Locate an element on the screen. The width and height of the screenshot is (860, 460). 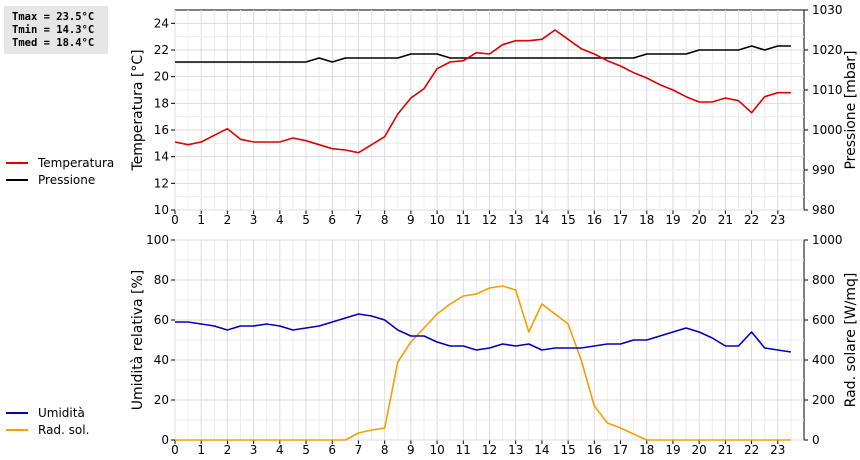
top-ytick-left-label: 20 is located at coordinates (161, 77).